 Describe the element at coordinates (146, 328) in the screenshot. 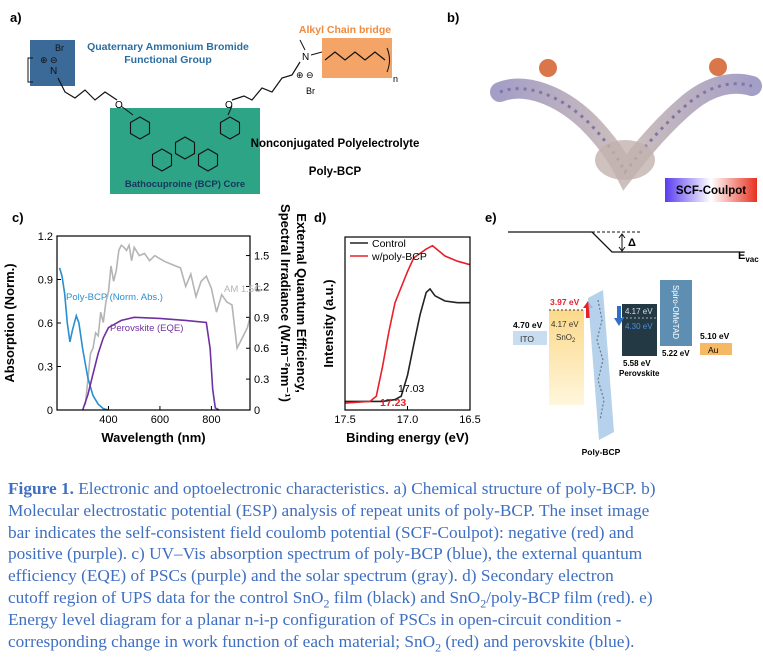

I see `series-label: Perovskite (EQE)` at that location.